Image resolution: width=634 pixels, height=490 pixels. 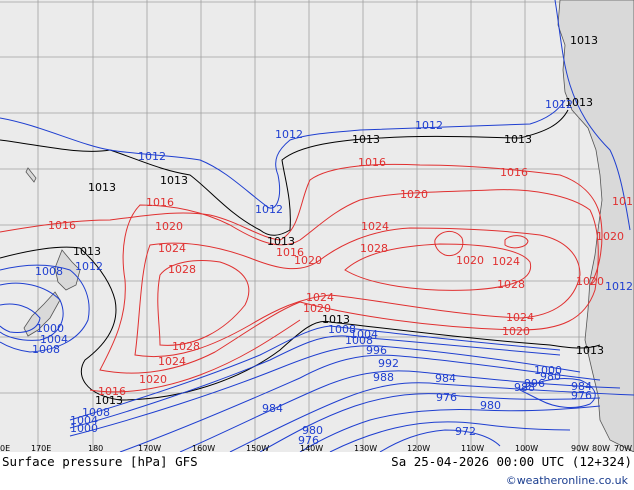 What do you see at coordinates (376, 350) in the screenshot?
I see `isobar-label: 996` at bounding box center [376, 350].